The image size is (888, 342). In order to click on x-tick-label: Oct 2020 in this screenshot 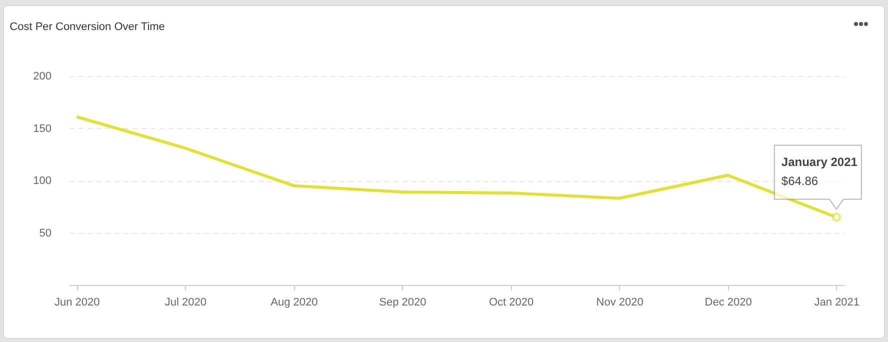, I will do `click(511, 302)`.